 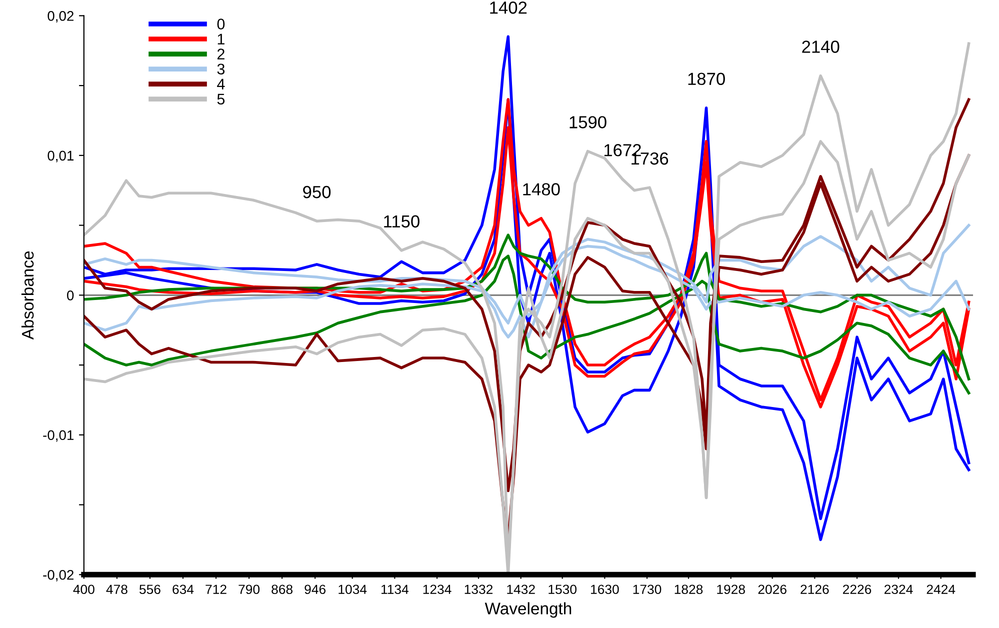 What do you see at coordinates (772, 589) in the screenshot?
I see `x-tick-label: 2026` at bounding box center [772, 589].